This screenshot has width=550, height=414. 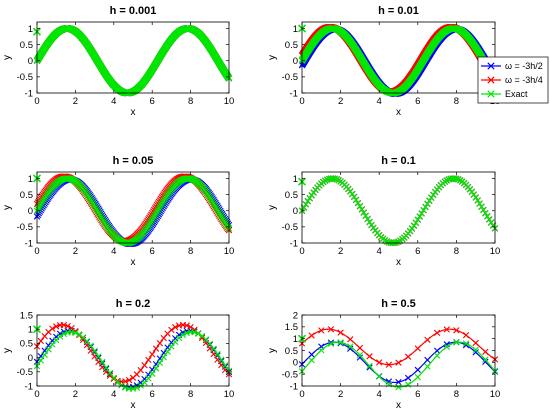 What do you see at coordinates (152, 101) in the screenshot?
I see `x-tick-label: 6` at bounding box center [152, 101].